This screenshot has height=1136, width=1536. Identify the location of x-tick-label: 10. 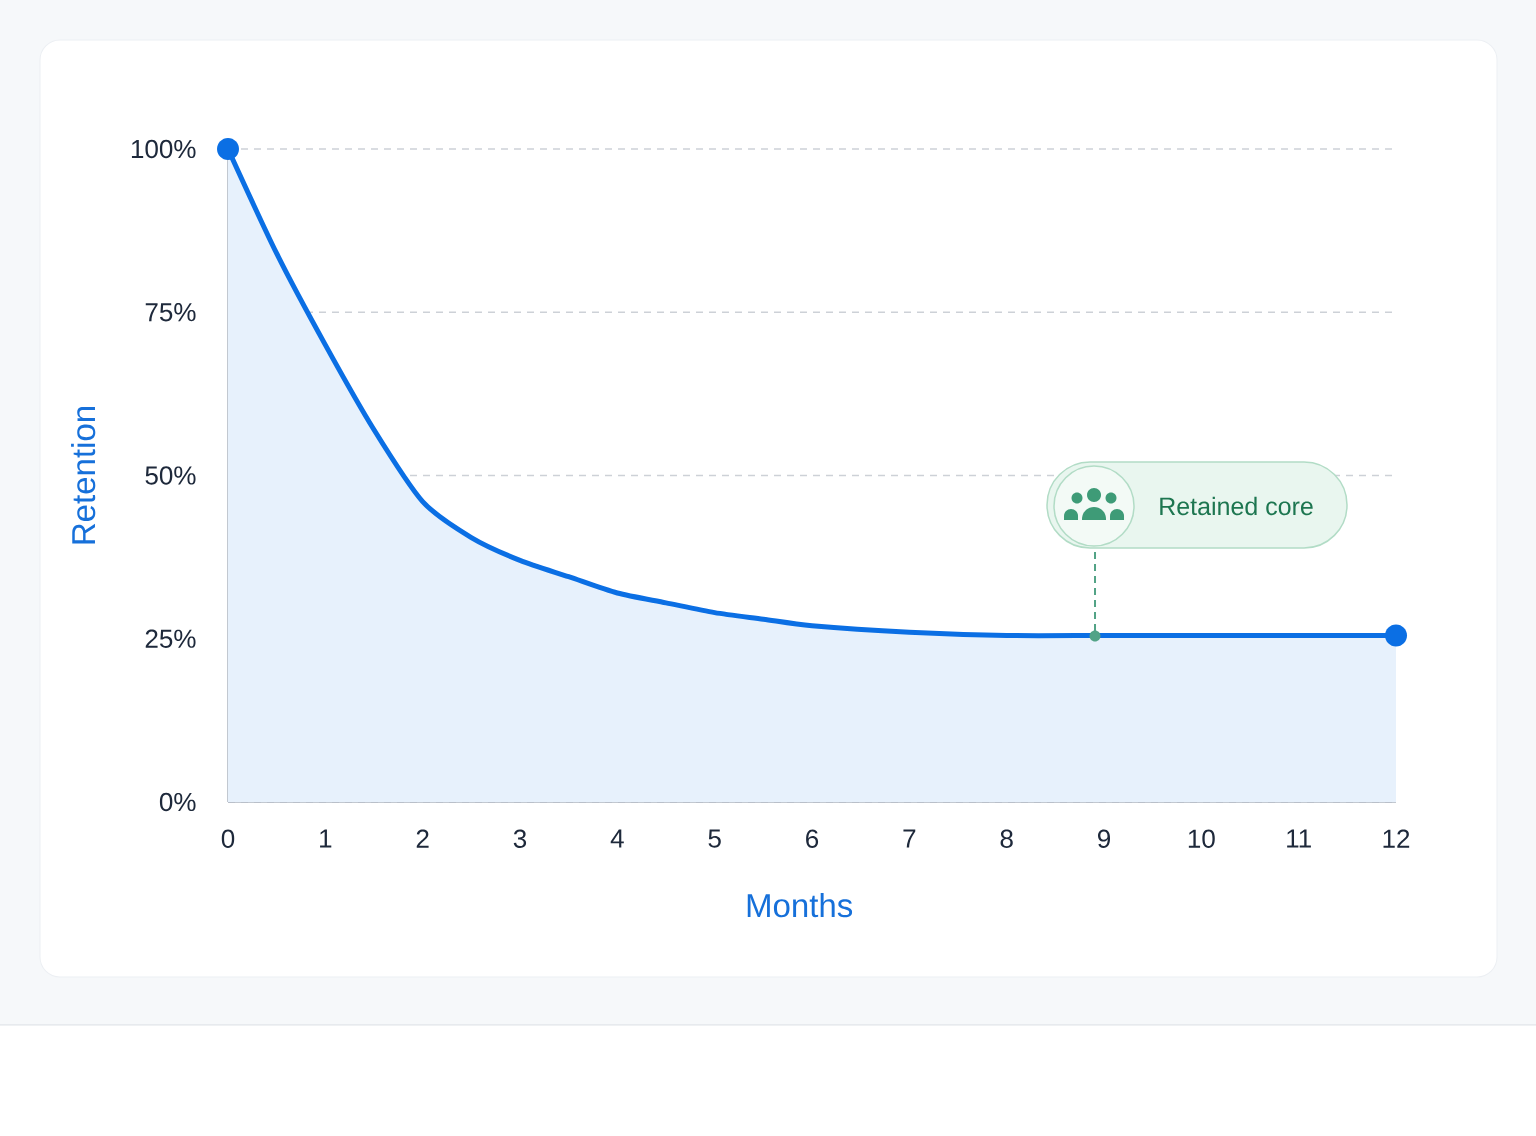
(1201, 838).